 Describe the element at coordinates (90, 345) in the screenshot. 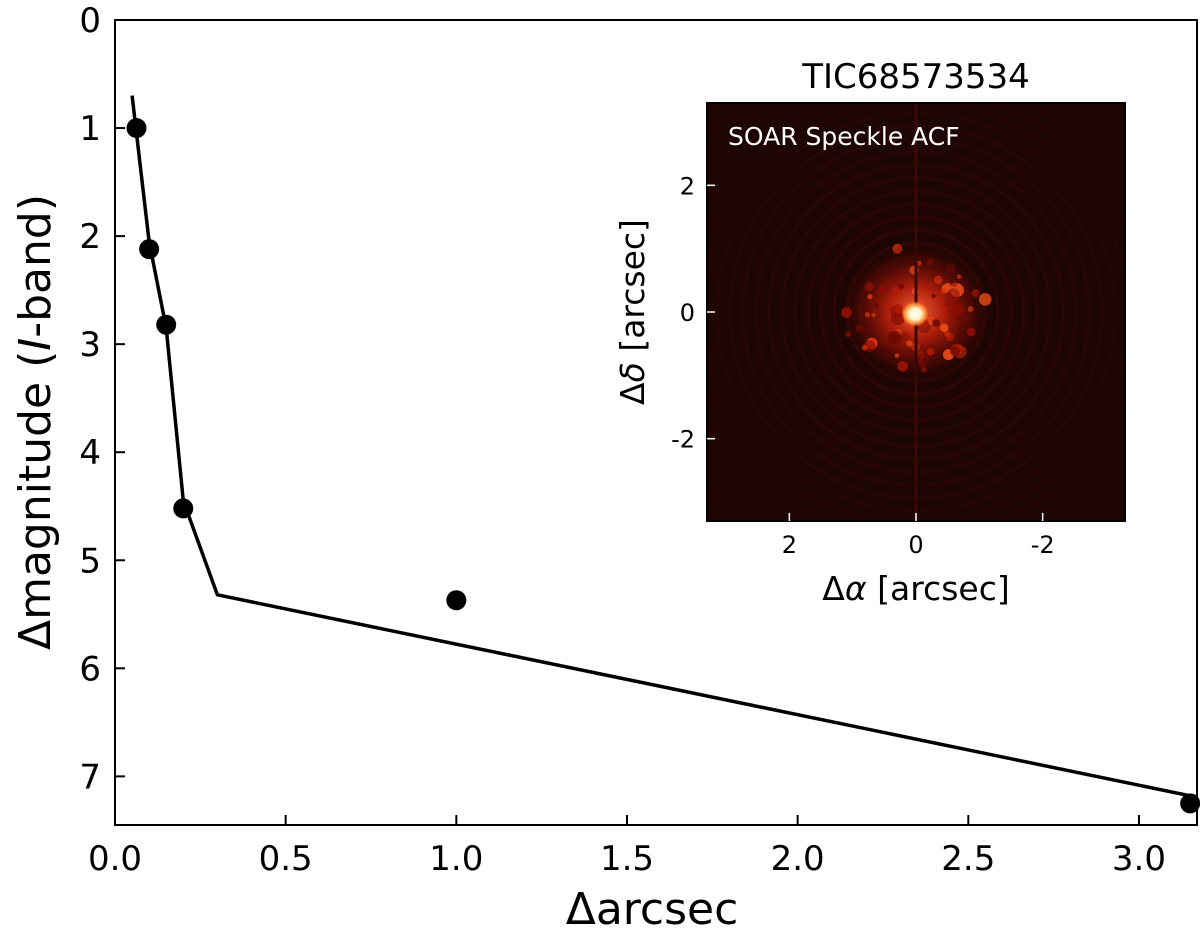

I see `y-tick-label: 3` at that location.